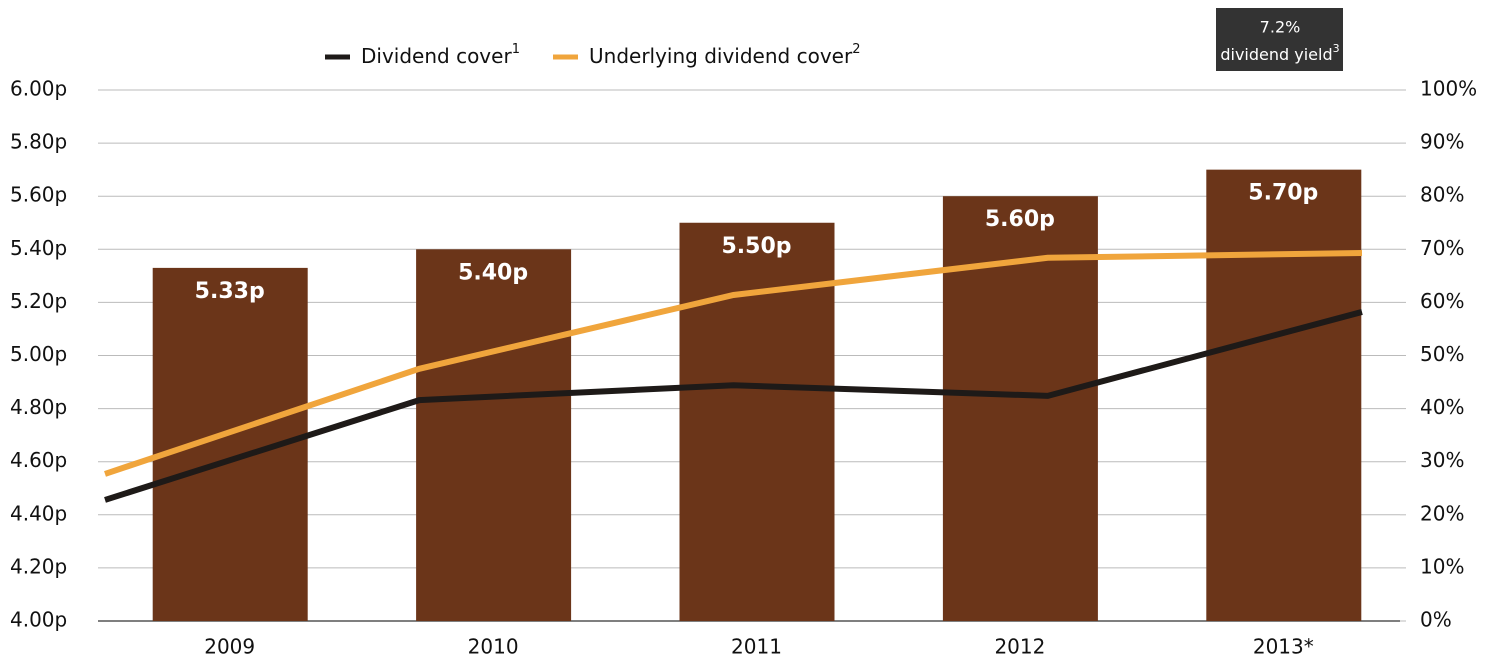 The height and width of the screenshot is (661, 1489). What do you see at coordinates (38, 195) in the screenshot?
I see `y-tick-label: 5.60p` at bounding box center [38, 195].